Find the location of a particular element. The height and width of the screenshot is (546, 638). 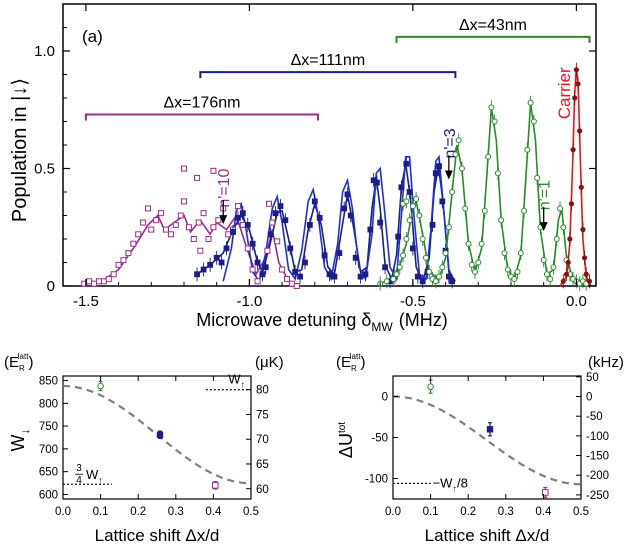

series-0-fit-line is located at coordinates (192, 250).